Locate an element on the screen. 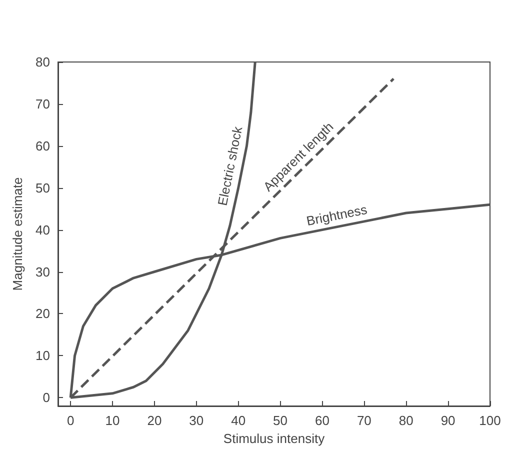 This screenshot has height=456, width=514. y-tick-label: 20 is located at coordinates (43, 314).